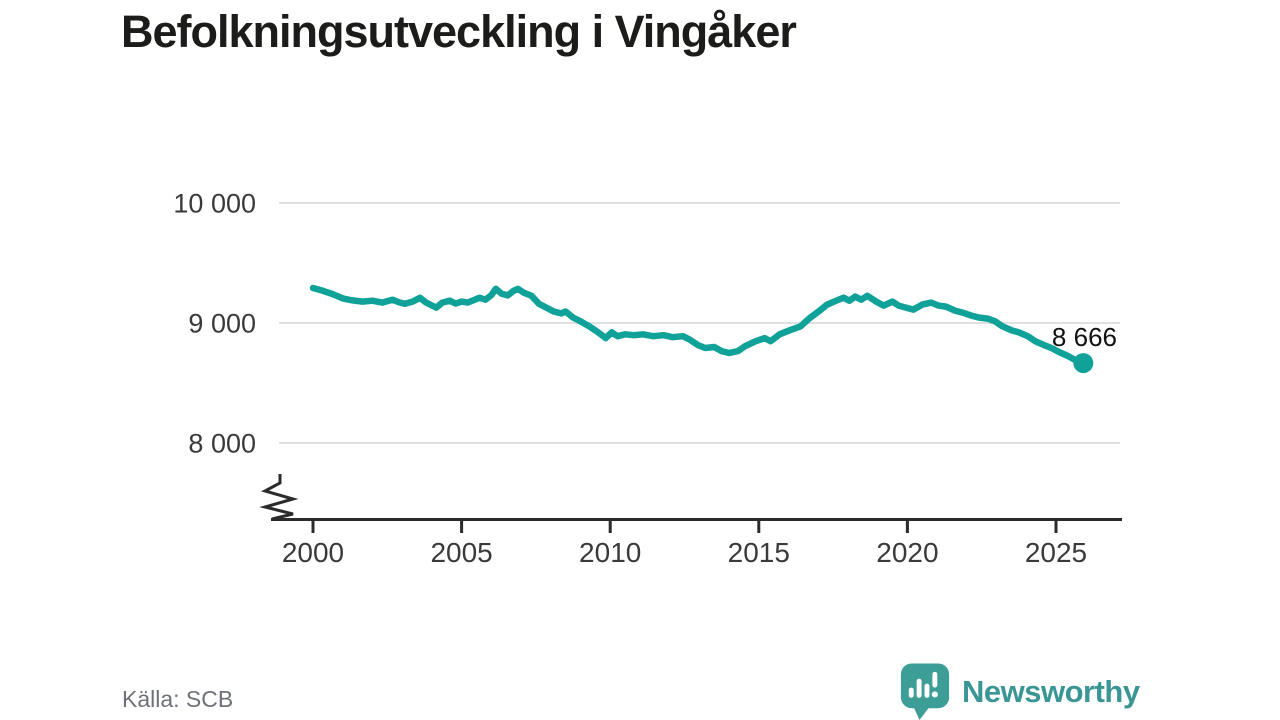 This screenshot has width=1280, height=720. I want to click on y-tick-label-10000: 10 000, so click(214, 204).